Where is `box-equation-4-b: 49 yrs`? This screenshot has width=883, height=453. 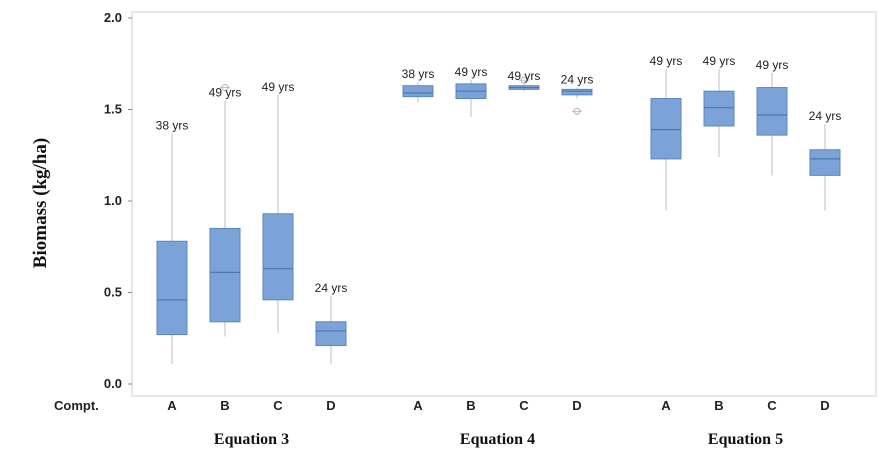
box-equation-4-b: 49 yrs is located at coordinates (471, 91).